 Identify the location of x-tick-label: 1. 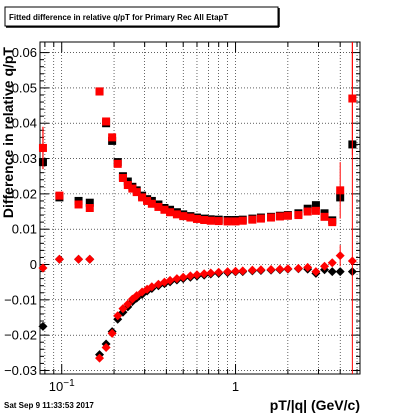
(235, 386).